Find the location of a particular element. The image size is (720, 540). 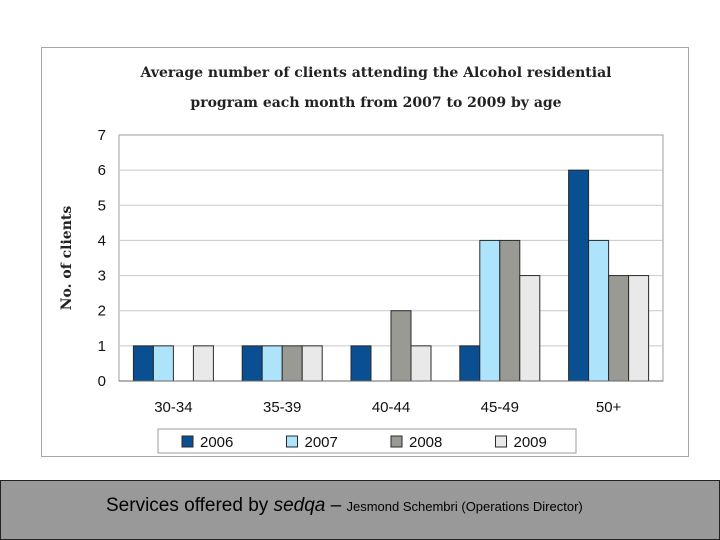

footer-detail: Jesmond Schembri (Operations Director) is located at coordinates (464, 506).